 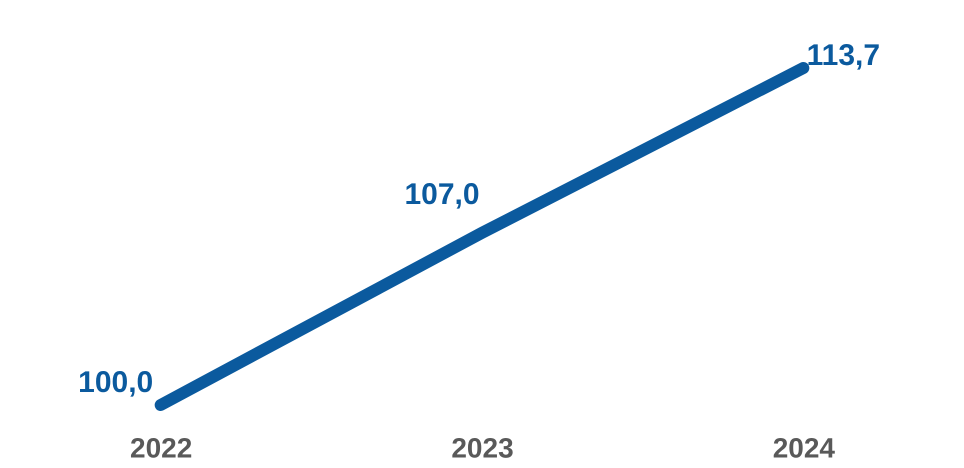 What do you see at coordinates (116, 382) in the screenshot?
I see `data-label: 100,0` at bounding box center [116, 382].